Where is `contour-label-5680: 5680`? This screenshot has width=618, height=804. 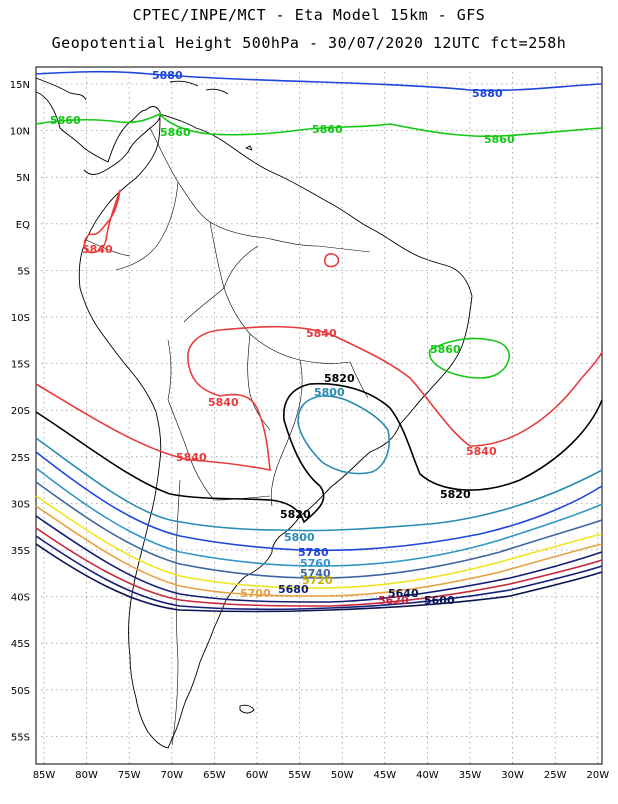
contour-label-5680: 5680 is located at coordinates (293, 589).